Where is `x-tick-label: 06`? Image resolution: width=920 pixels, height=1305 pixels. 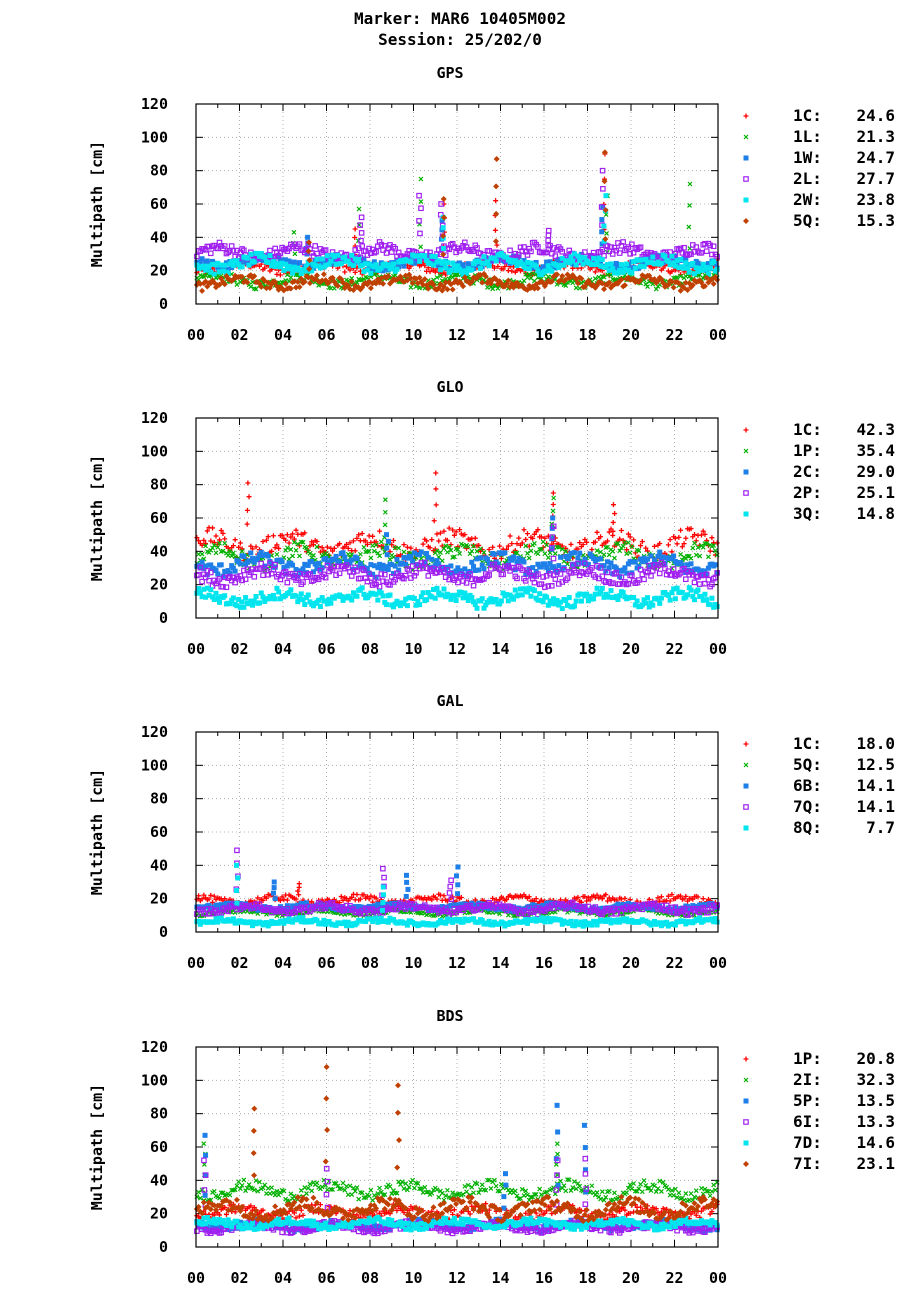 x-tick-label: 06 is located at coordinates (326, 963).